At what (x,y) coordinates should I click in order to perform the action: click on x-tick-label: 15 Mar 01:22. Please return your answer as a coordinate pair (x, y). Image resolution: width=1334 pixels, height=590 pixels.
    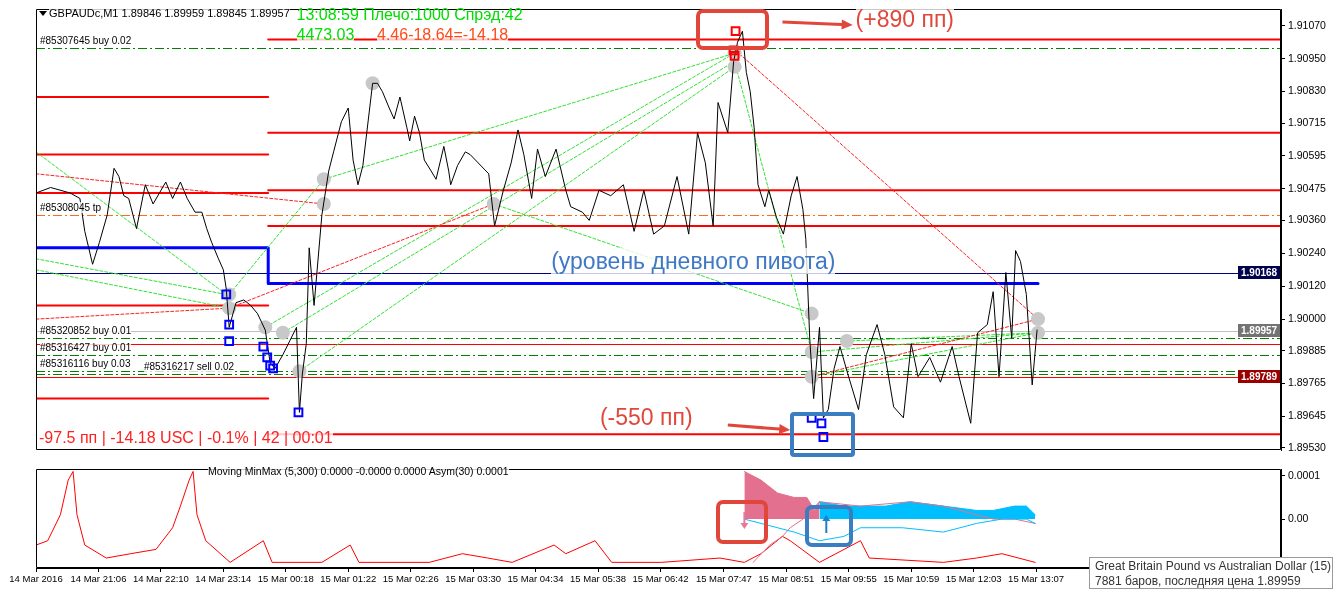
    Looking at the image, I should click on (348, 579).